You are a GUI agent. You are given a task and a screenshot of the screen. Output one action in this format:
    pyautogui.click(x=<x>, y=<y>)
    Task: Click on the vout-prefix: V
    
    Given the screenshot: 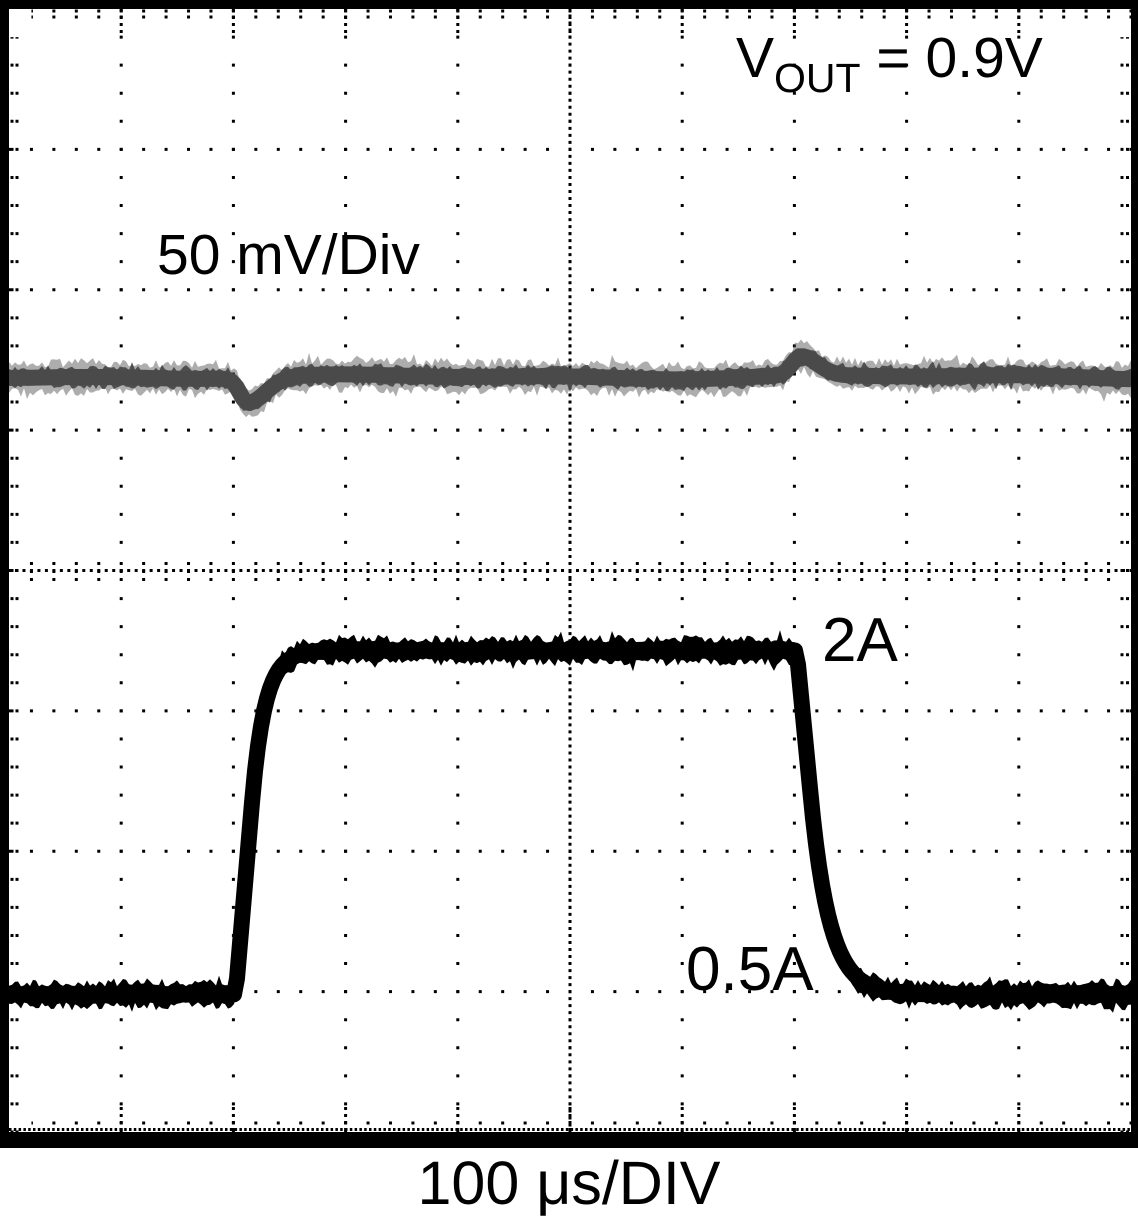 What is the action you would take?
    pyautogui.click(x=755, y=58)
    